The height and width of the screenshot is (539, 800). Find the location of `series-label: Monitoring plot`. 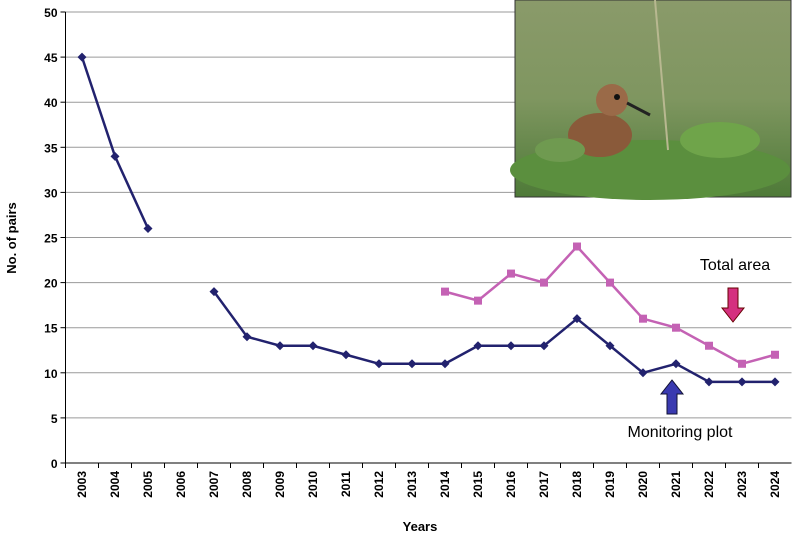

series-label: Monitoring plot is located at coordinates (681, 432).